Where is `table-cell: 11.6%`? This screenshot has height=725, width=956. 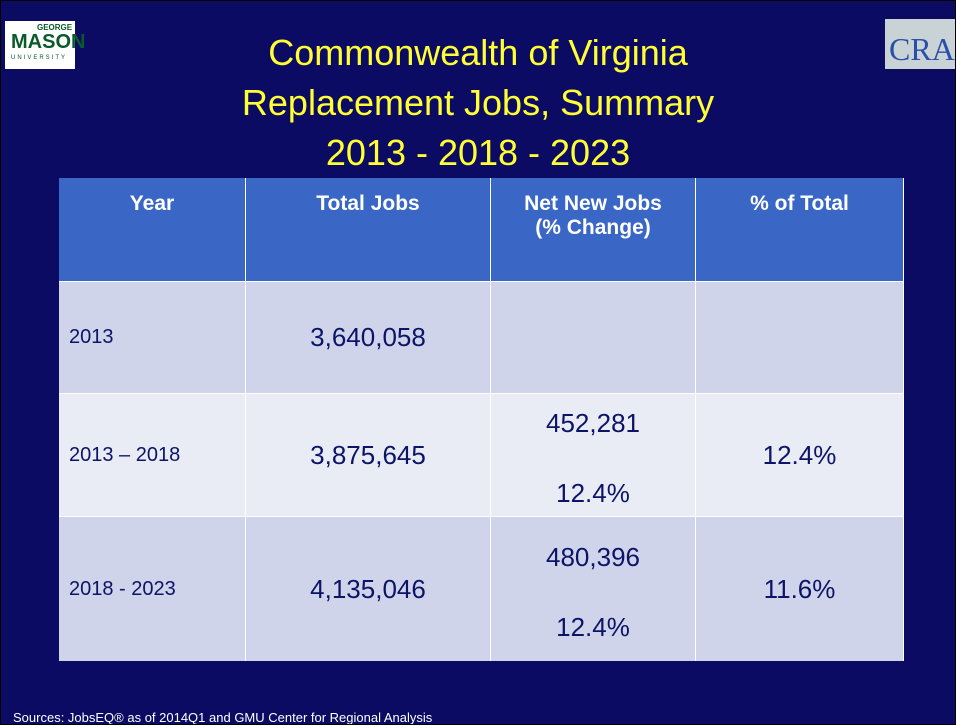
table-cell: 11.6% is located at coordinates (800, 588).